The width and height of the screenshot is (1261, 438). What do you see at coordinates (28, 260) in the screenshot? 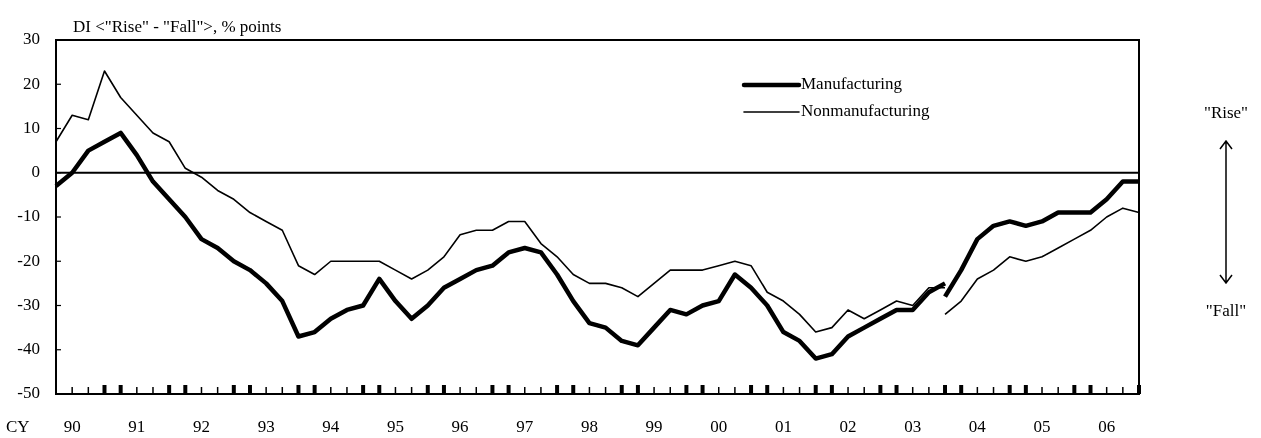
I see `y-tick-label: -20` at bounding box center [28, 260].